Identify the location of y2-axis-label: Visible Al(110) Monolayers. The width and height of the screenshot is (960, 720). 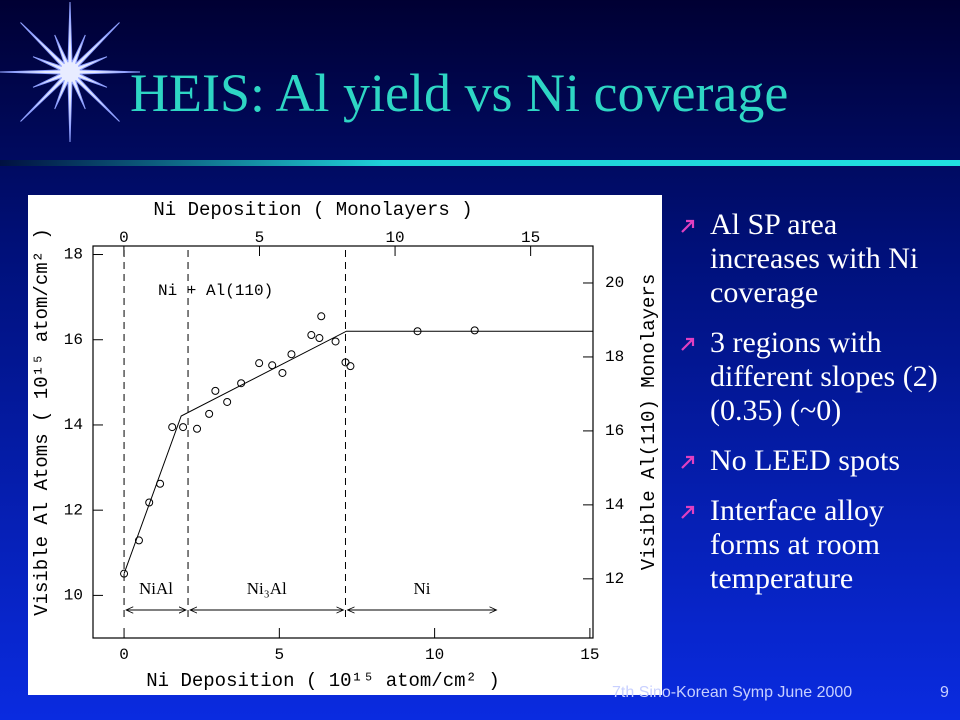
(649, 422).